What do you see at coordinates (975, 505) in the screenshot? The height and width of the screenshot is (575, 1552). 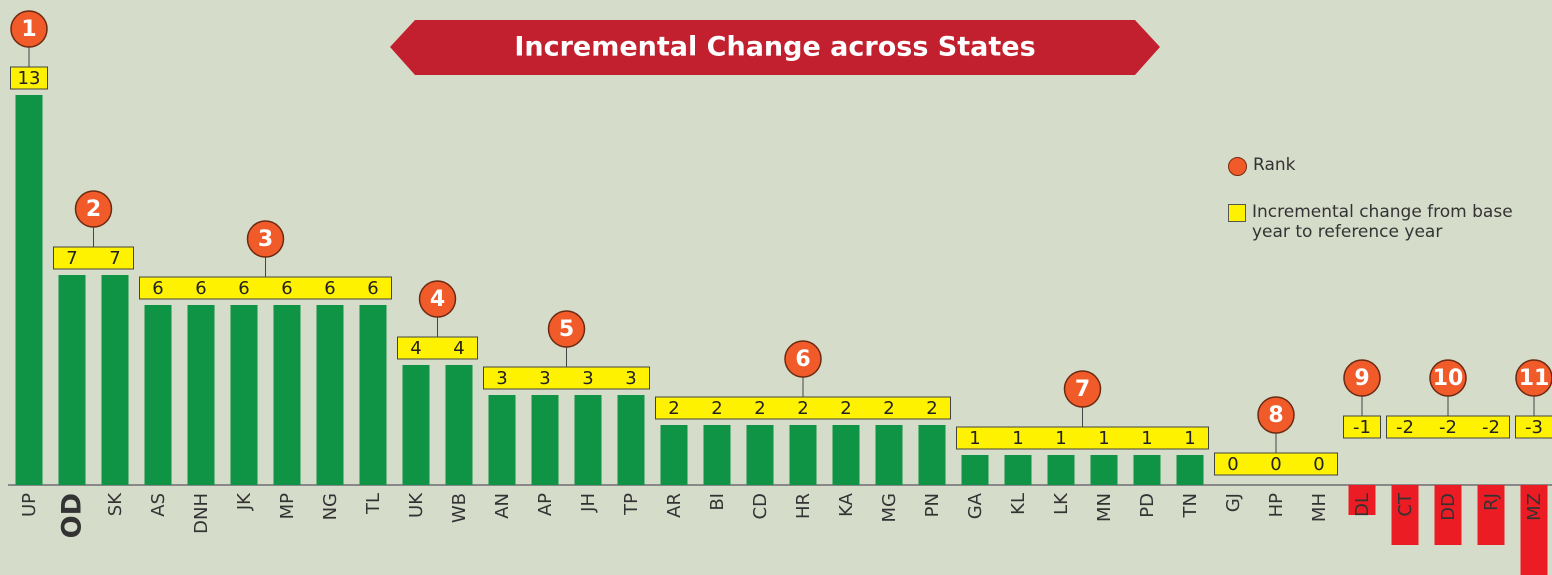 I see `x-tick-label: GA` at bounding box center [975, 505].